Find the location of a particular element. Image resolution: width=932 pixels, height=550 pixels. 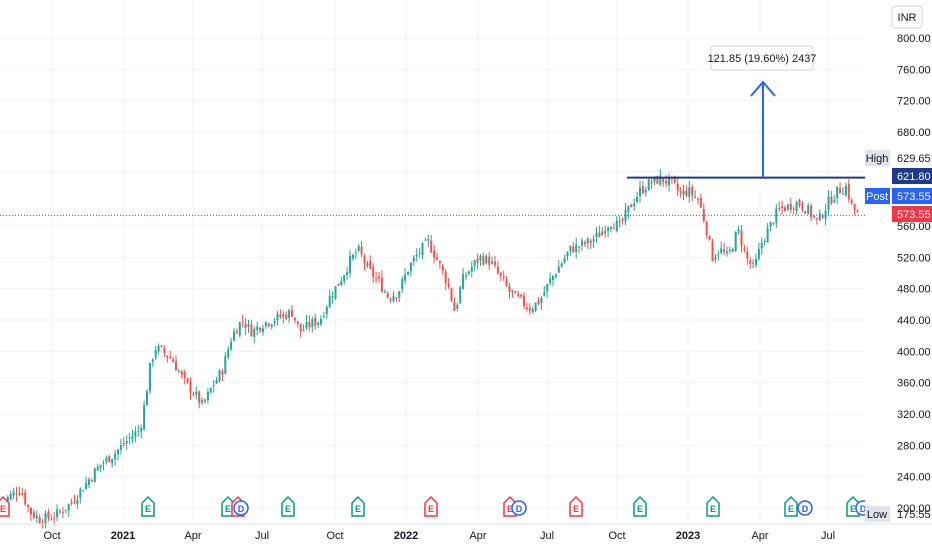

price-axis-bg is located at coordinates (898, 275).